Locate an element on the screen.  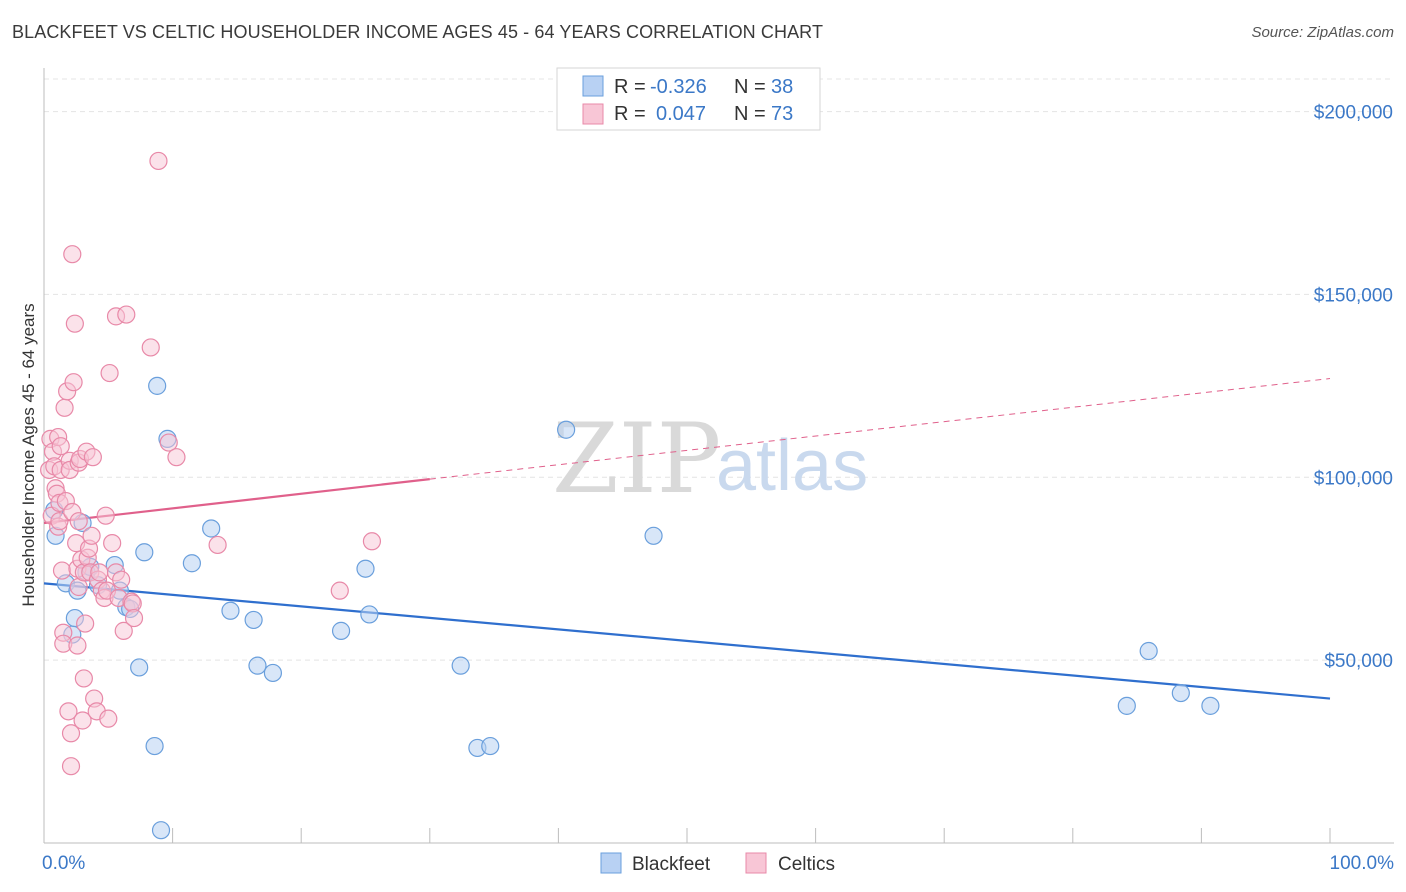
bottom-legend-label-blackfeet: Blackfeet is located at coordinates (671, 864).